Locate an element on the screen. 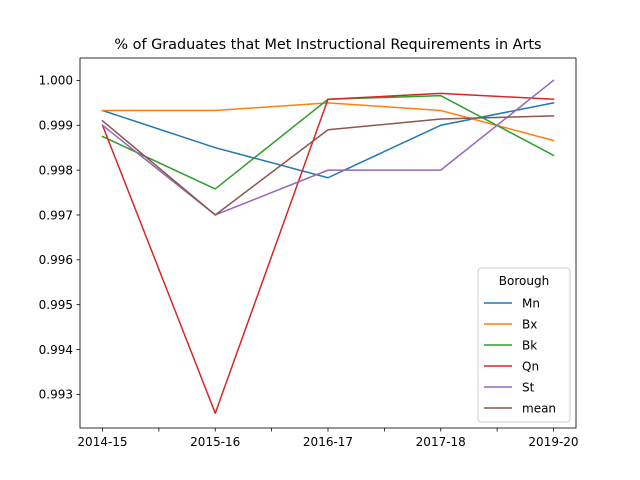 The width and height of the screenshot is (640, 480). y-tick-label: 0.996 is located at coordinates (56, 260).